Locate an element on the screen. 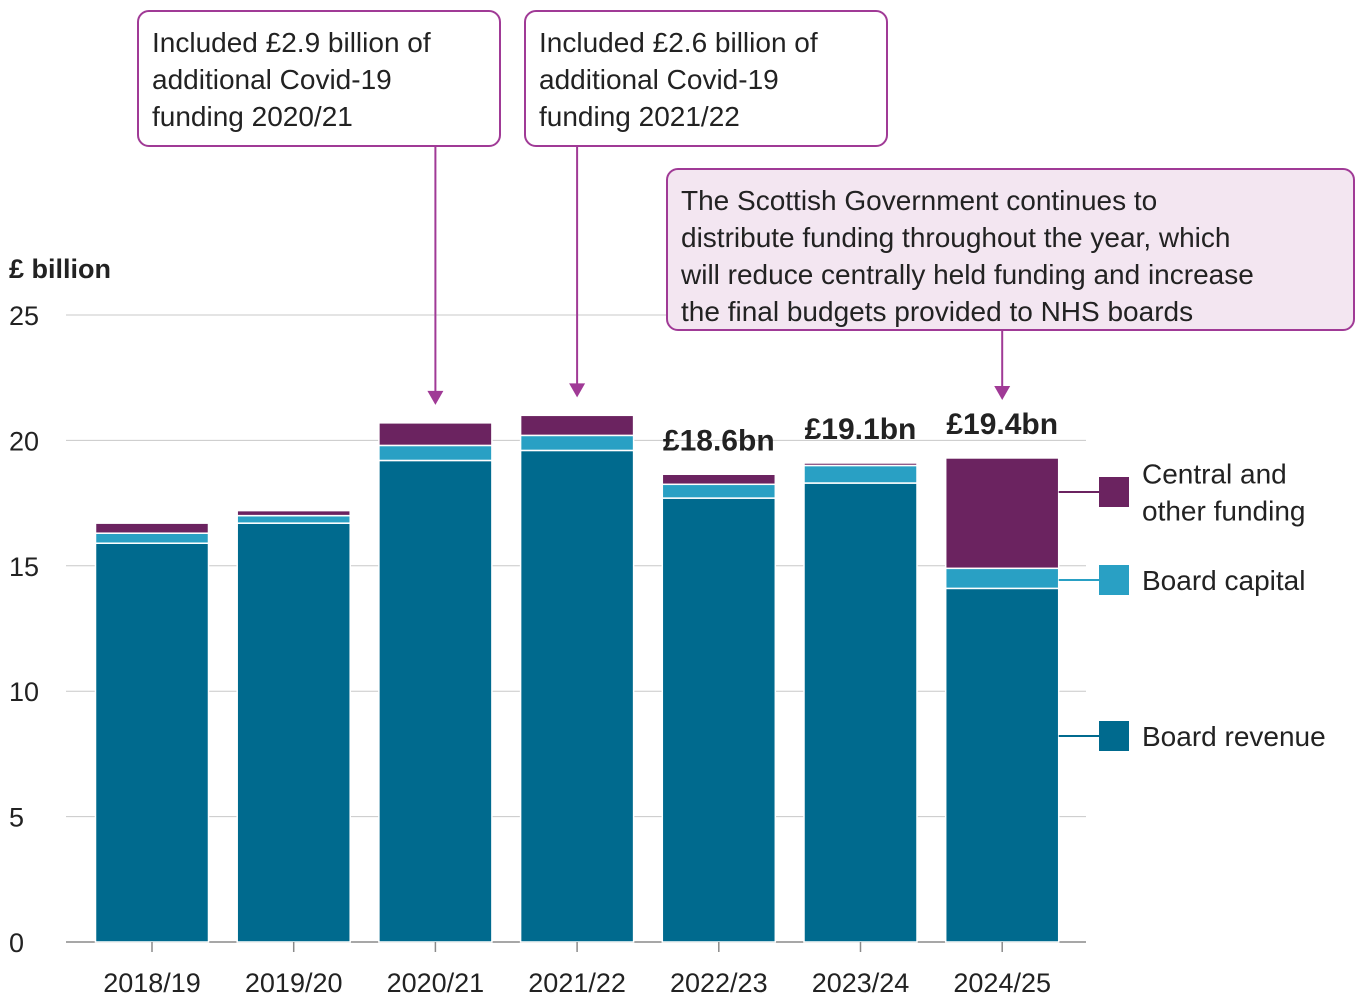  y-tick-label-0: 0 is located at coordinates (16, 943).